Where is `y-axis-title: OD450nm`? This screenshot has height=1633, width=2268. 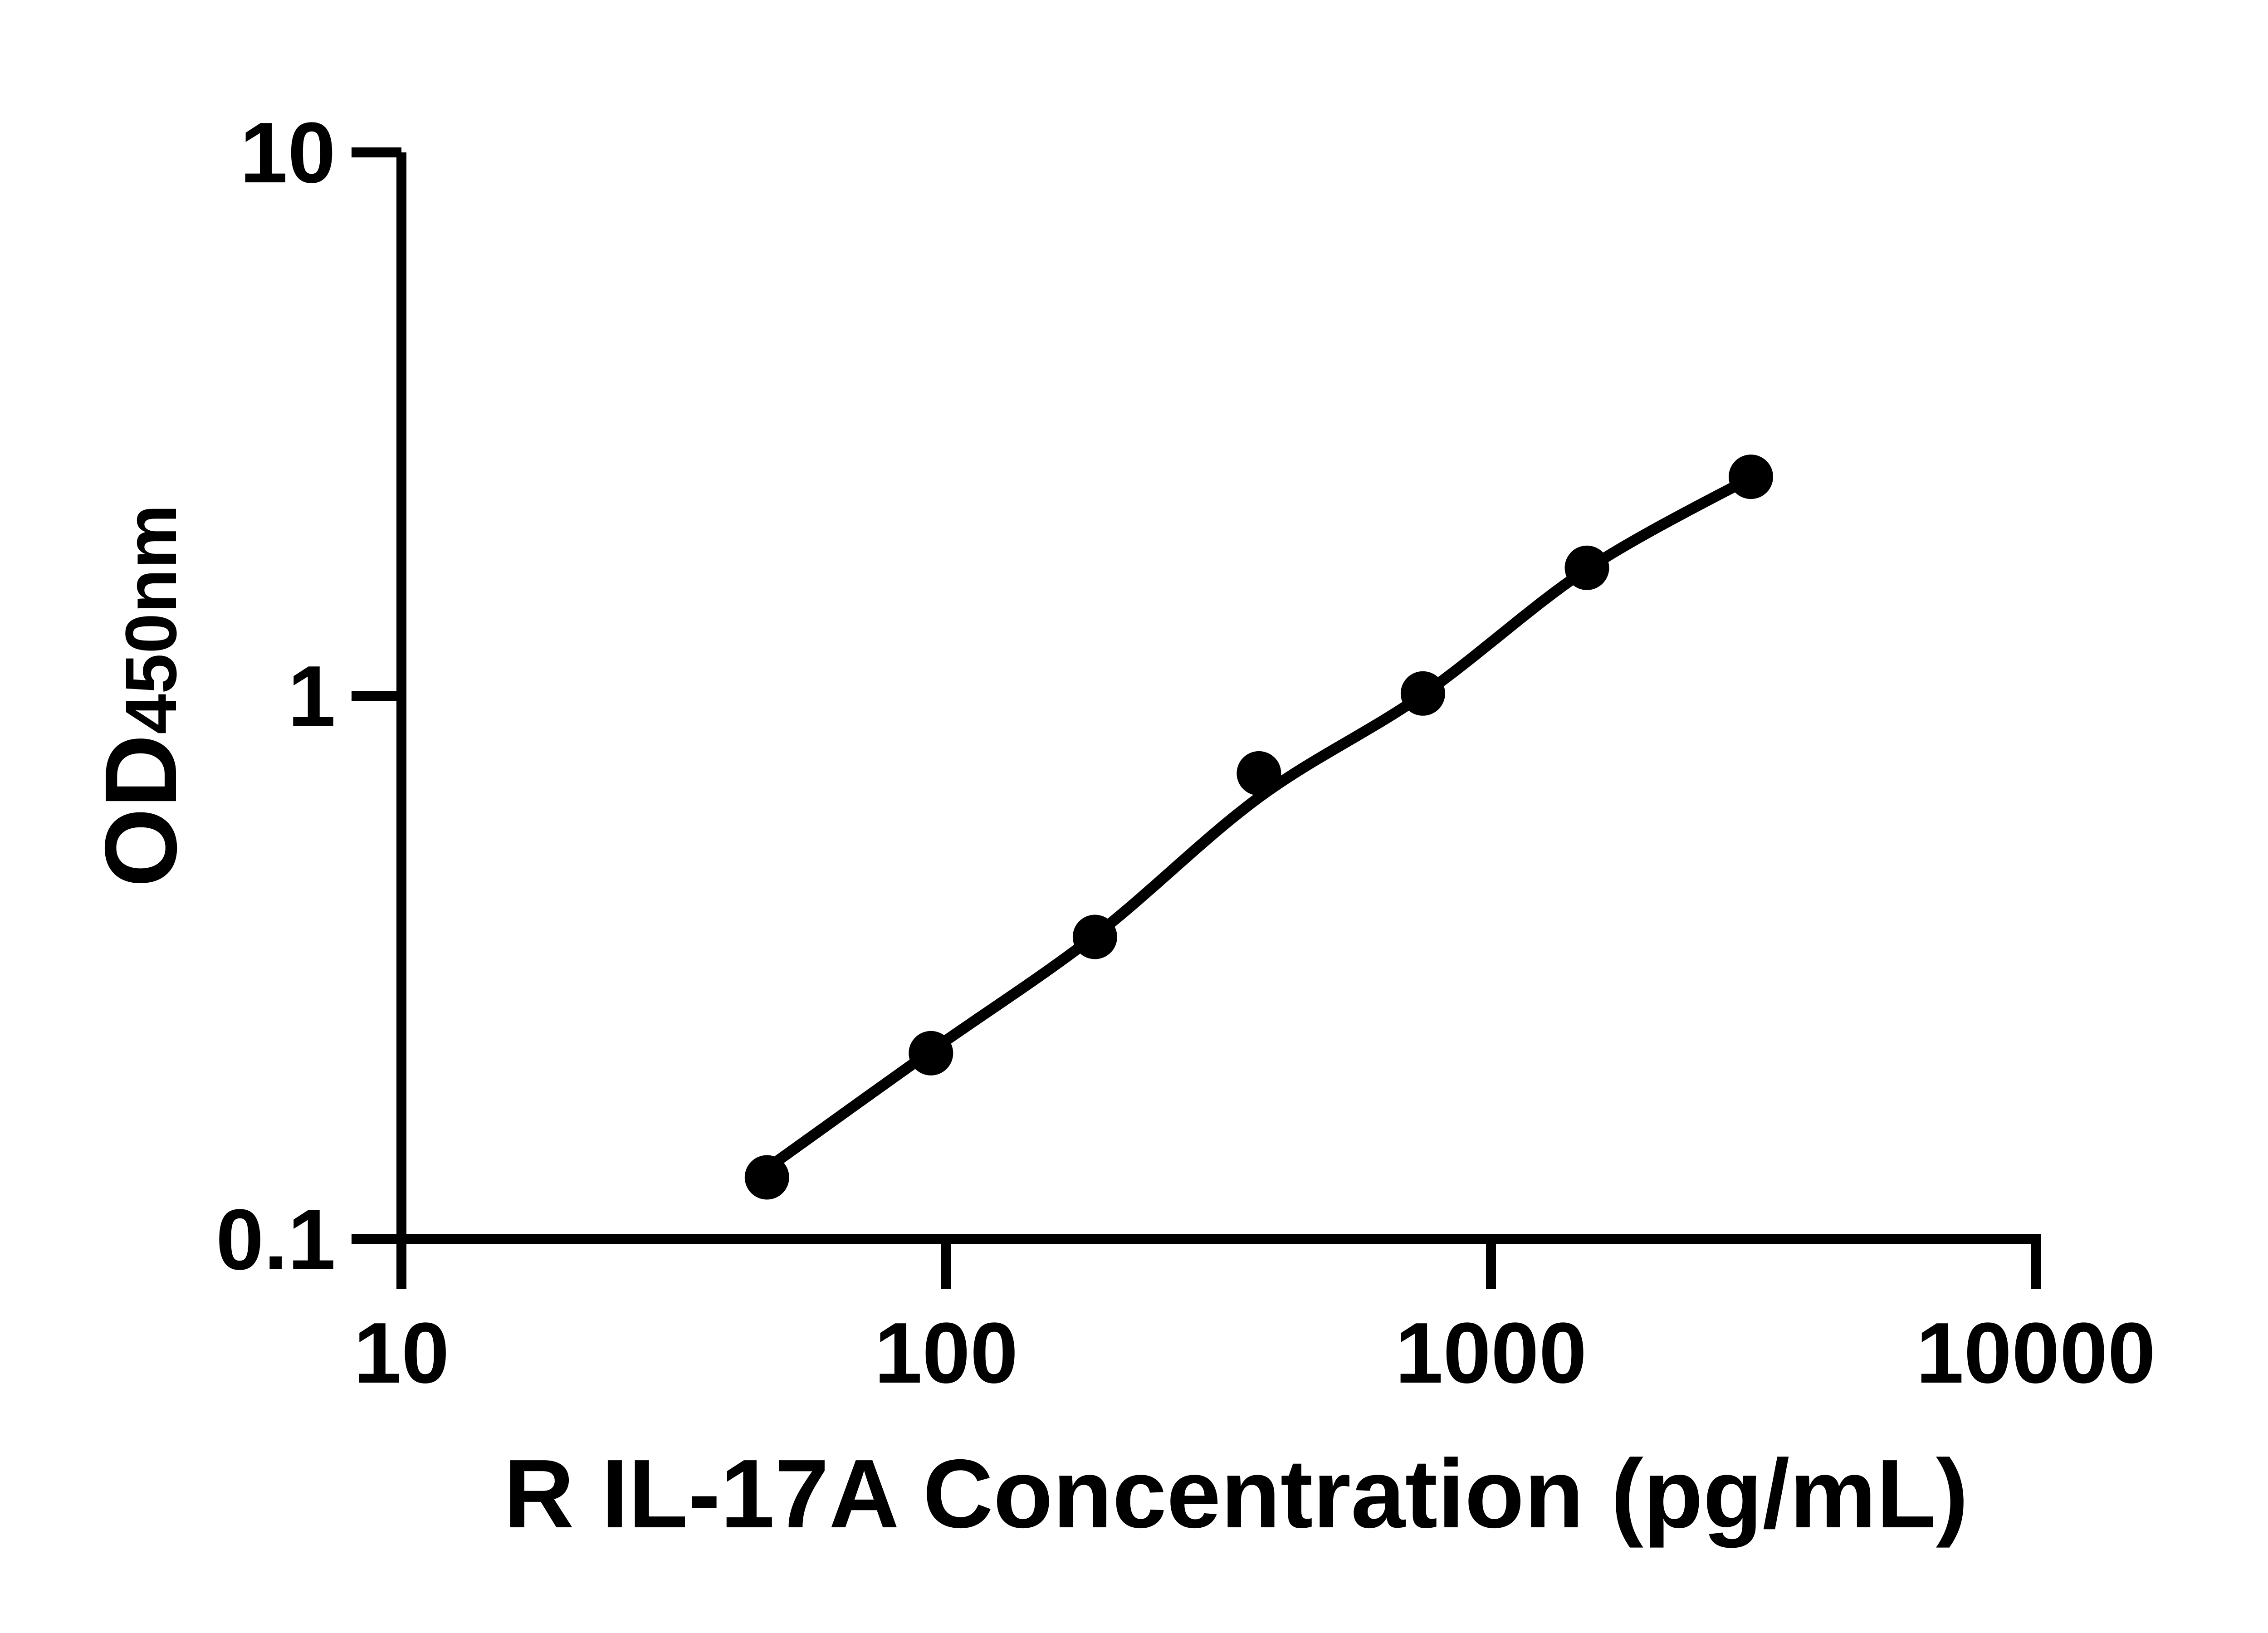
y-axis-title: OD450nm is located at coordinates (140, 695).